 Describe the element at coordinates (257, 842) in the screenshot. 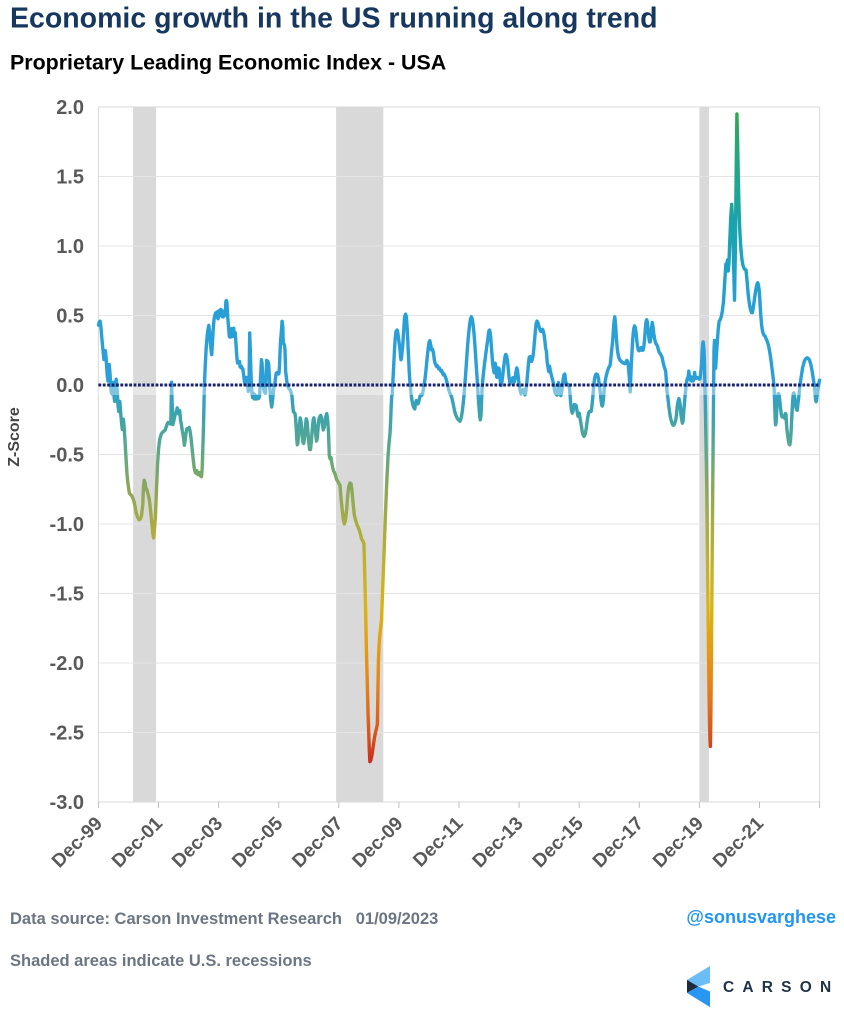

I see `svg-text: Dec-05` at that location.